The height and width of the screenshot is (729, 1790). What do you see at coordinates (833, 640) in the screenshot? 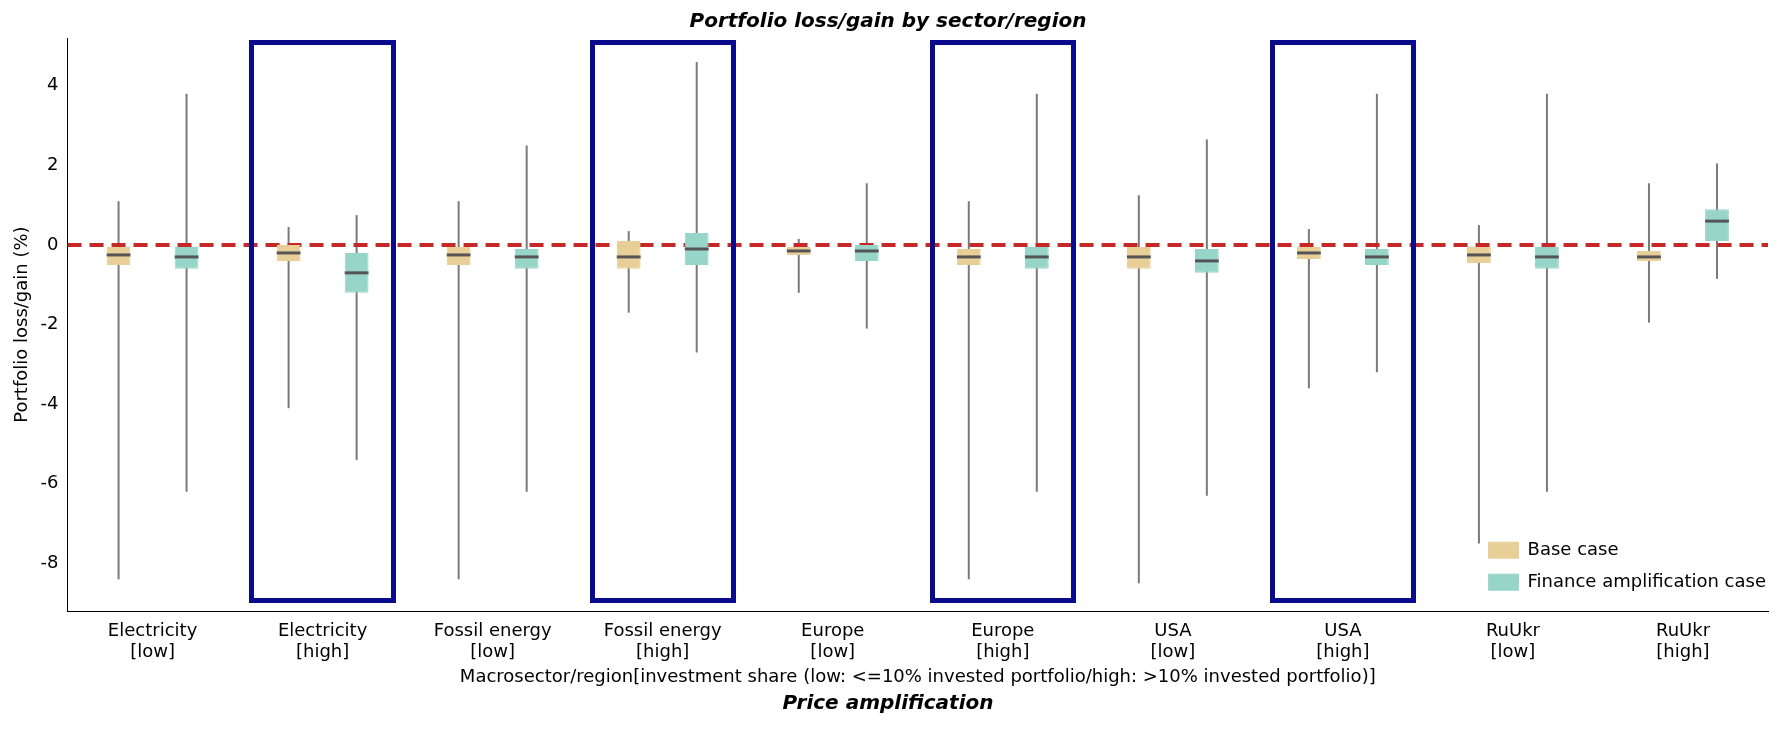
I see `x-tick-label: Europe [low]` at bounding box center [833, 640].